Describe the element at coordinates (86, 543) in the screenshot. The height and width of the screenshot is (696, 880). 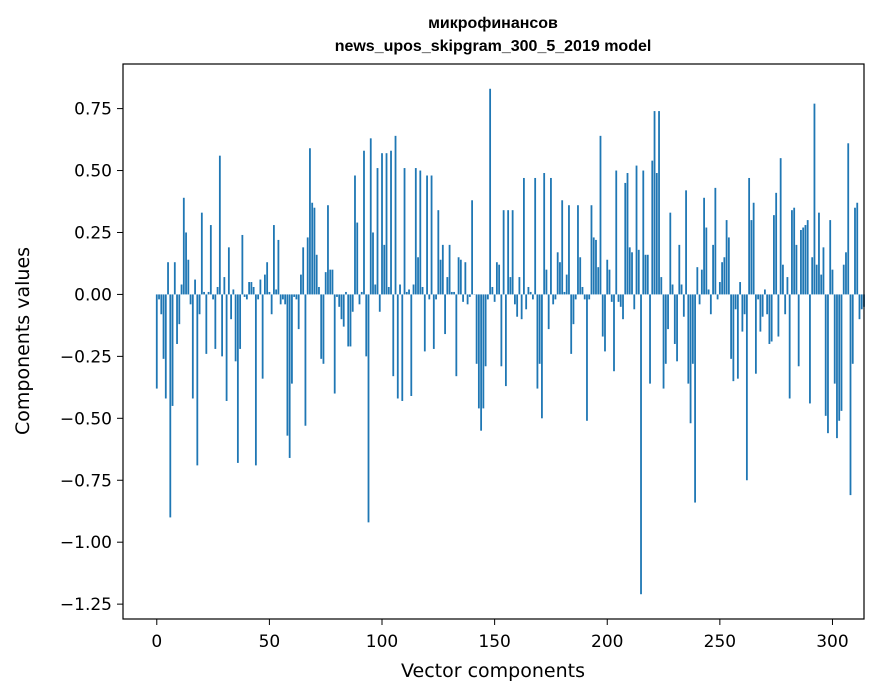
I see `y-tick-label: −1.00` at that location.